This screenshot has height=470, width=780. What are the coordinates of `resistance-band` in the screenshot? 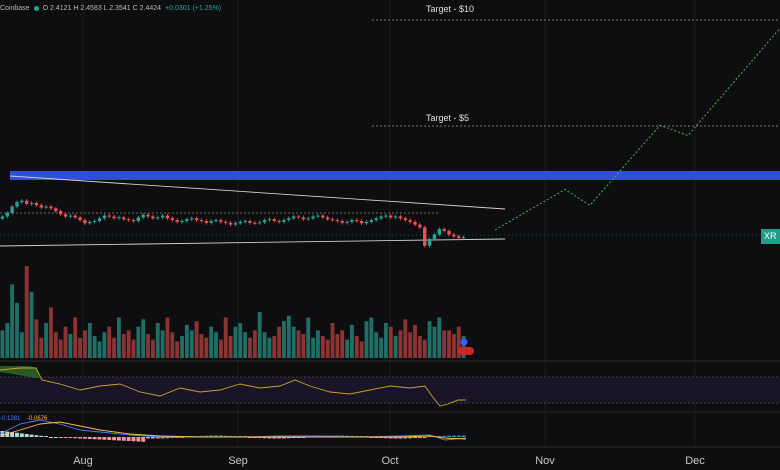 It's located at (395, 175).